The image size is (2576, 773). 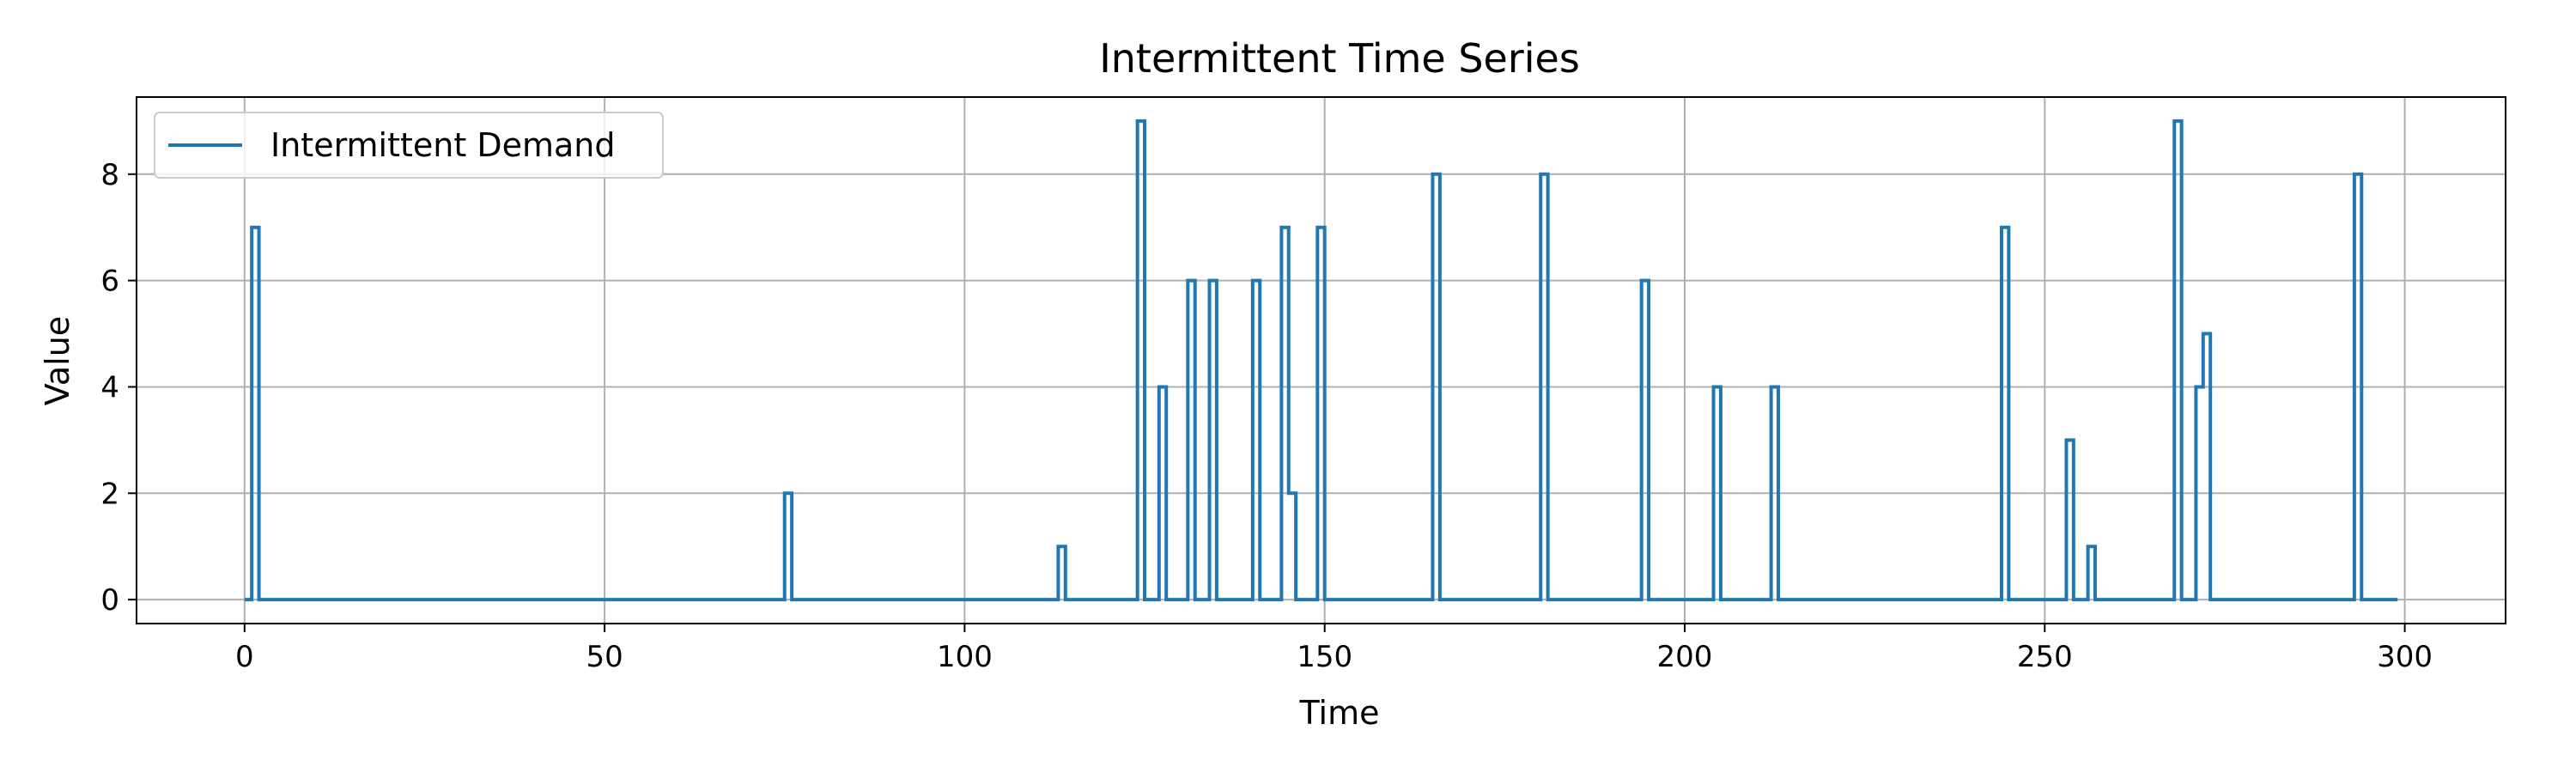 What do you see at coordinates (109, 387) in the screenshot?
I see `y-tick-label: 4` at bounding box center [109, 387].